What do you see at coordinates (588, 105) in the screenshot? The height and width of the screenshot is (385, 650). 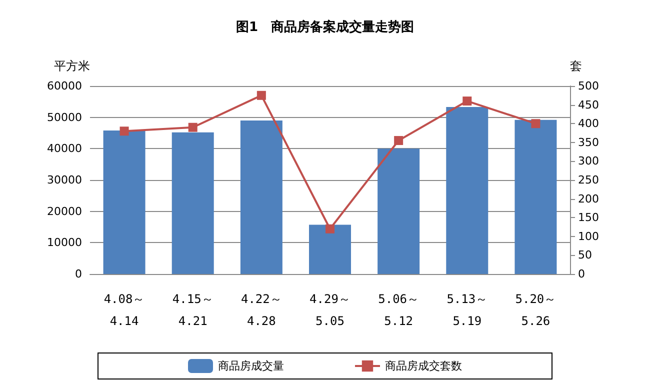 I see `y2-tick-label: 450` at bounding box center [588, 105].